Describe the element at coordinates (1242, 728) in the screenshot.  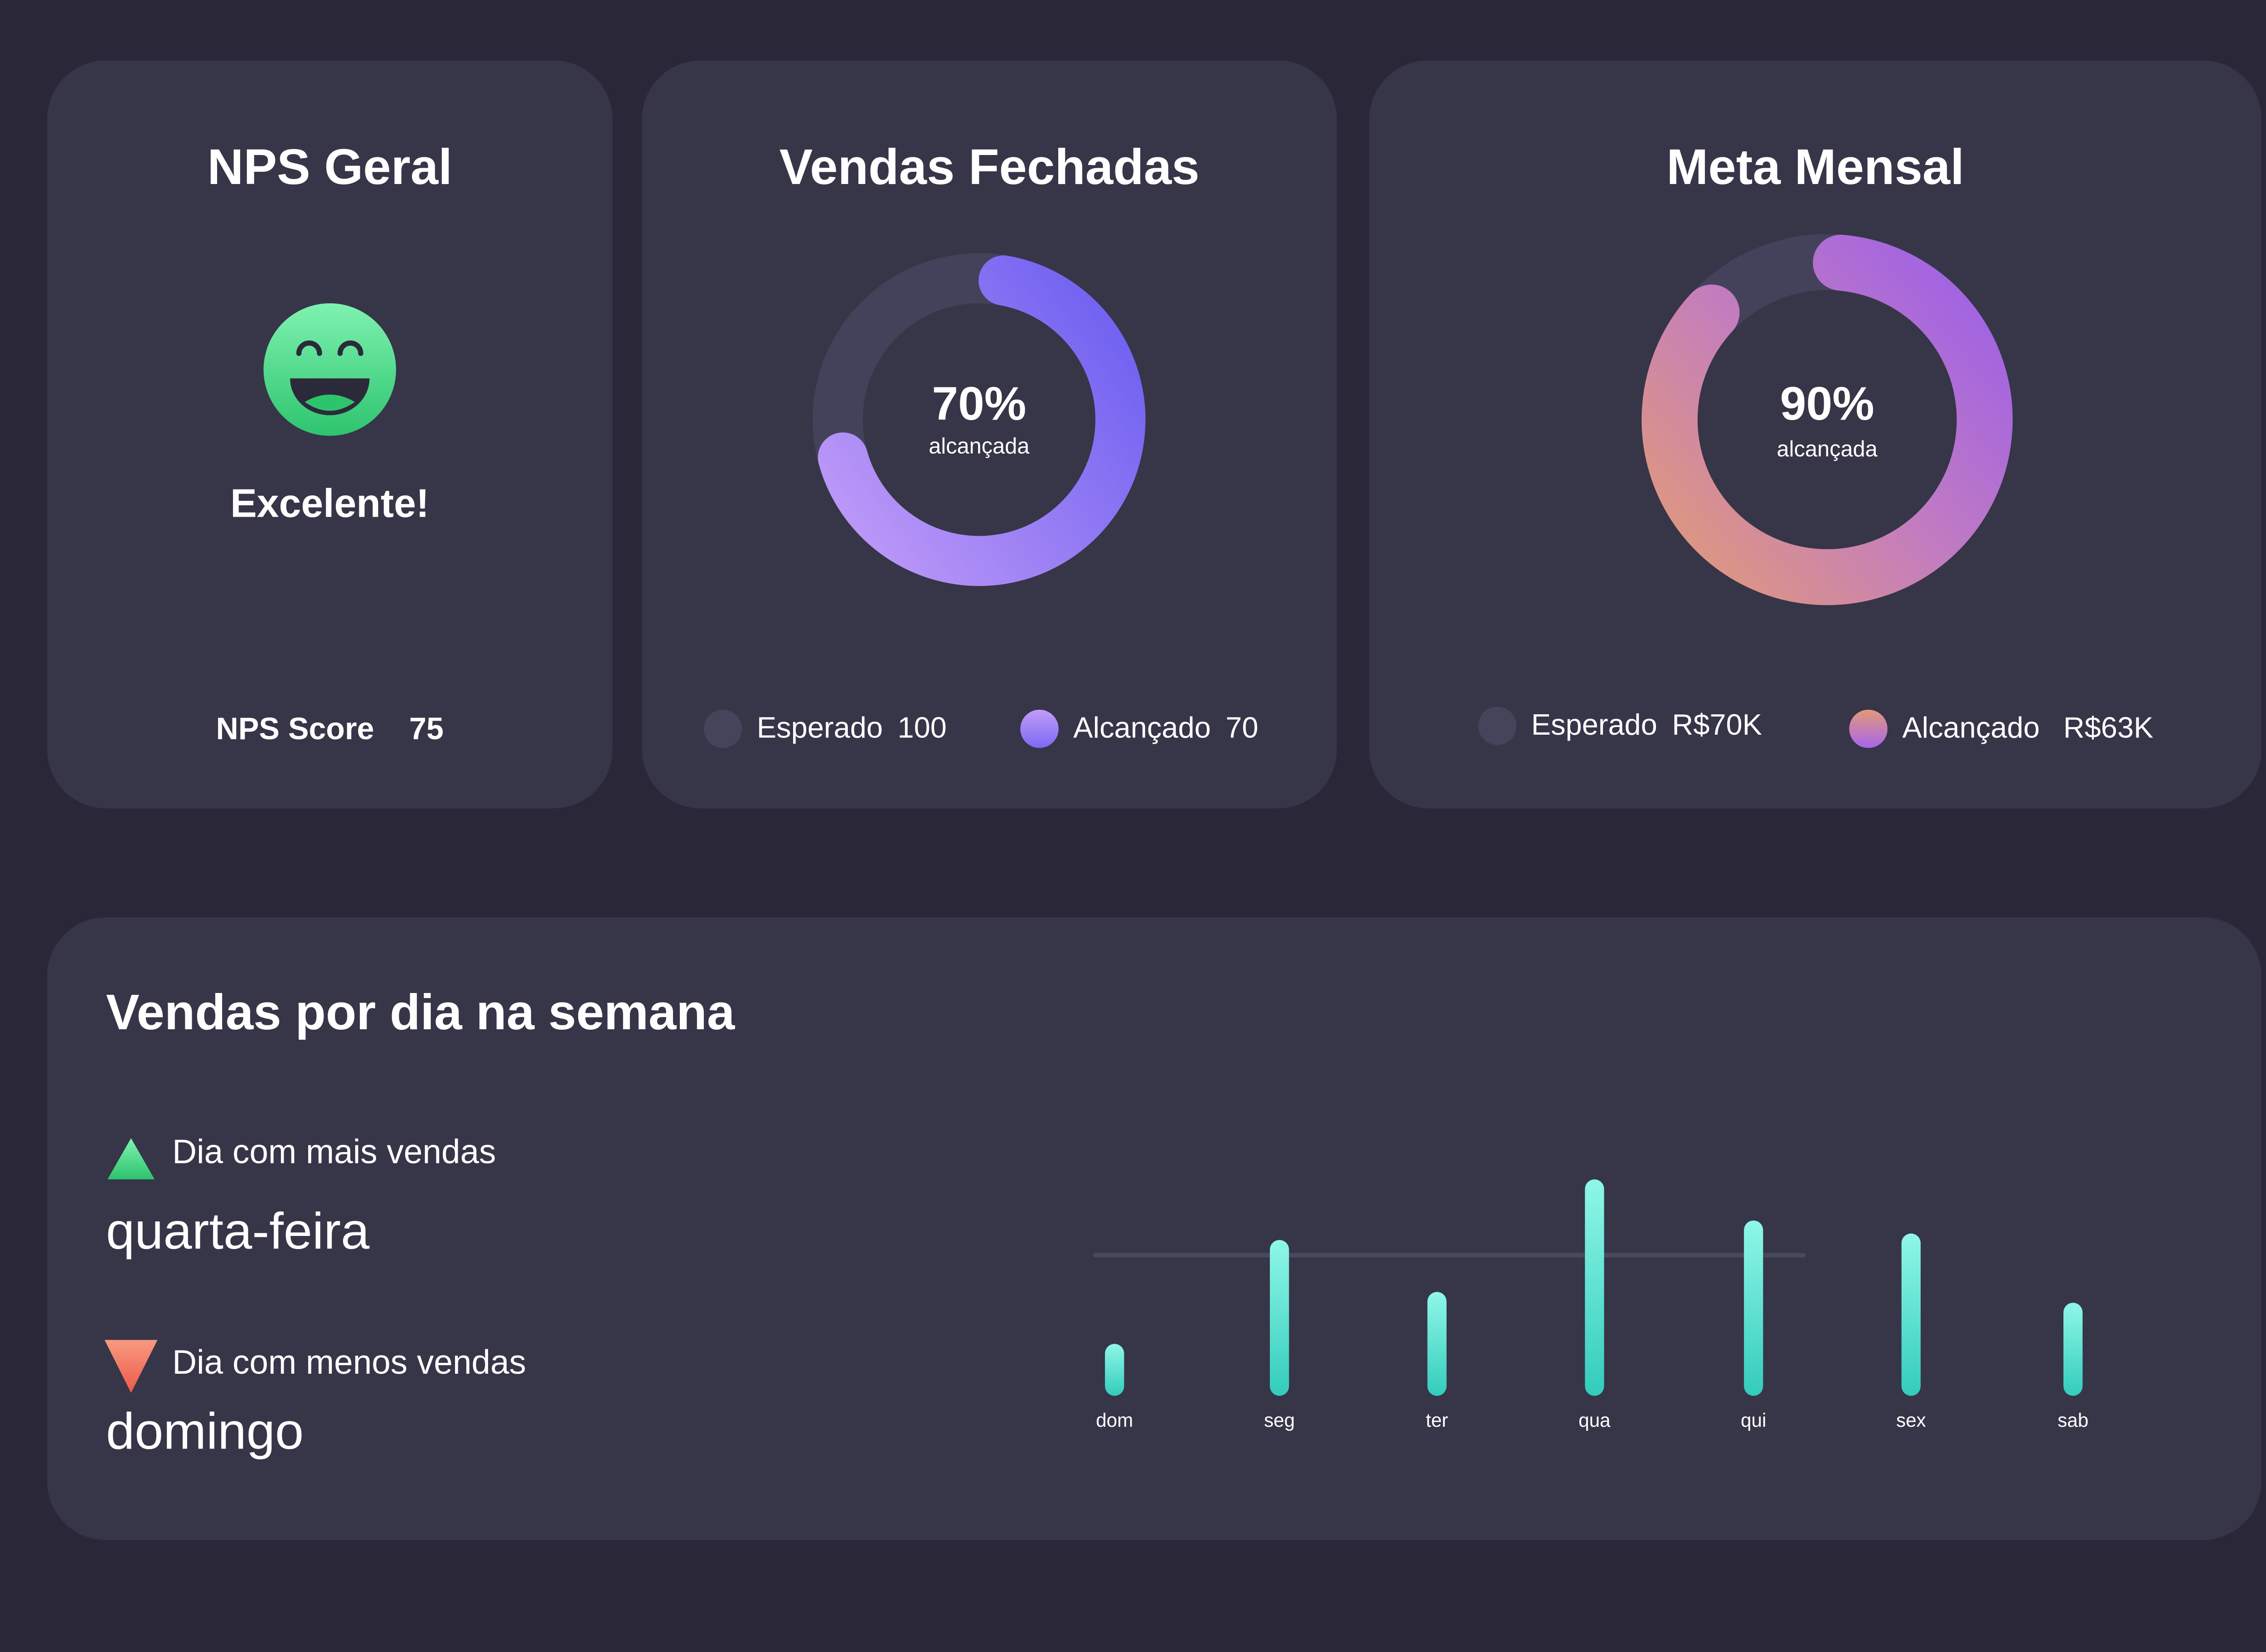
I see `legend-value: 70` at that location.